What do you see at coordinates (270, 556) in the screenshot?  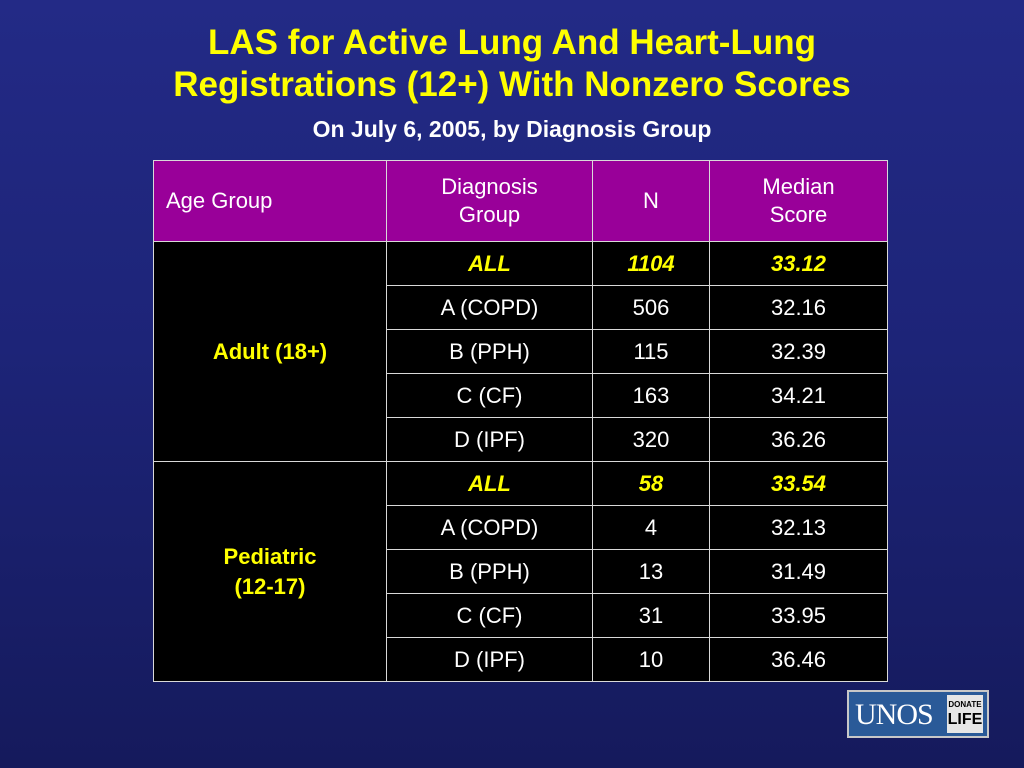 I see `age-group-label: Pediatric` at bounding box center [270, 556].